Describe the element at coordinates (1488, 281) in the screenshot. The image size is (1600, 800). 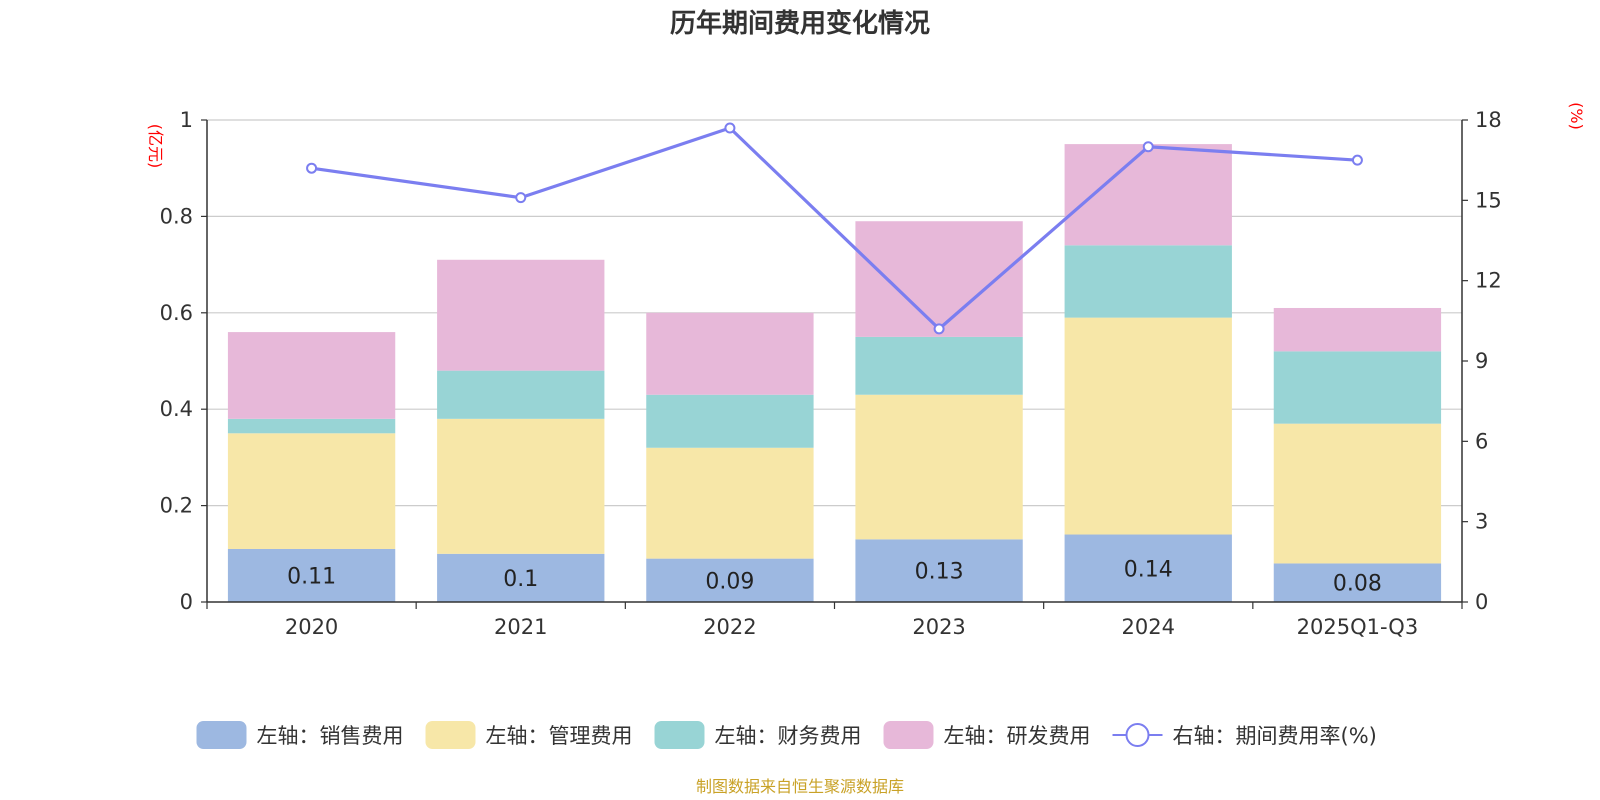
I see `right-tick-label: 12` at that location.